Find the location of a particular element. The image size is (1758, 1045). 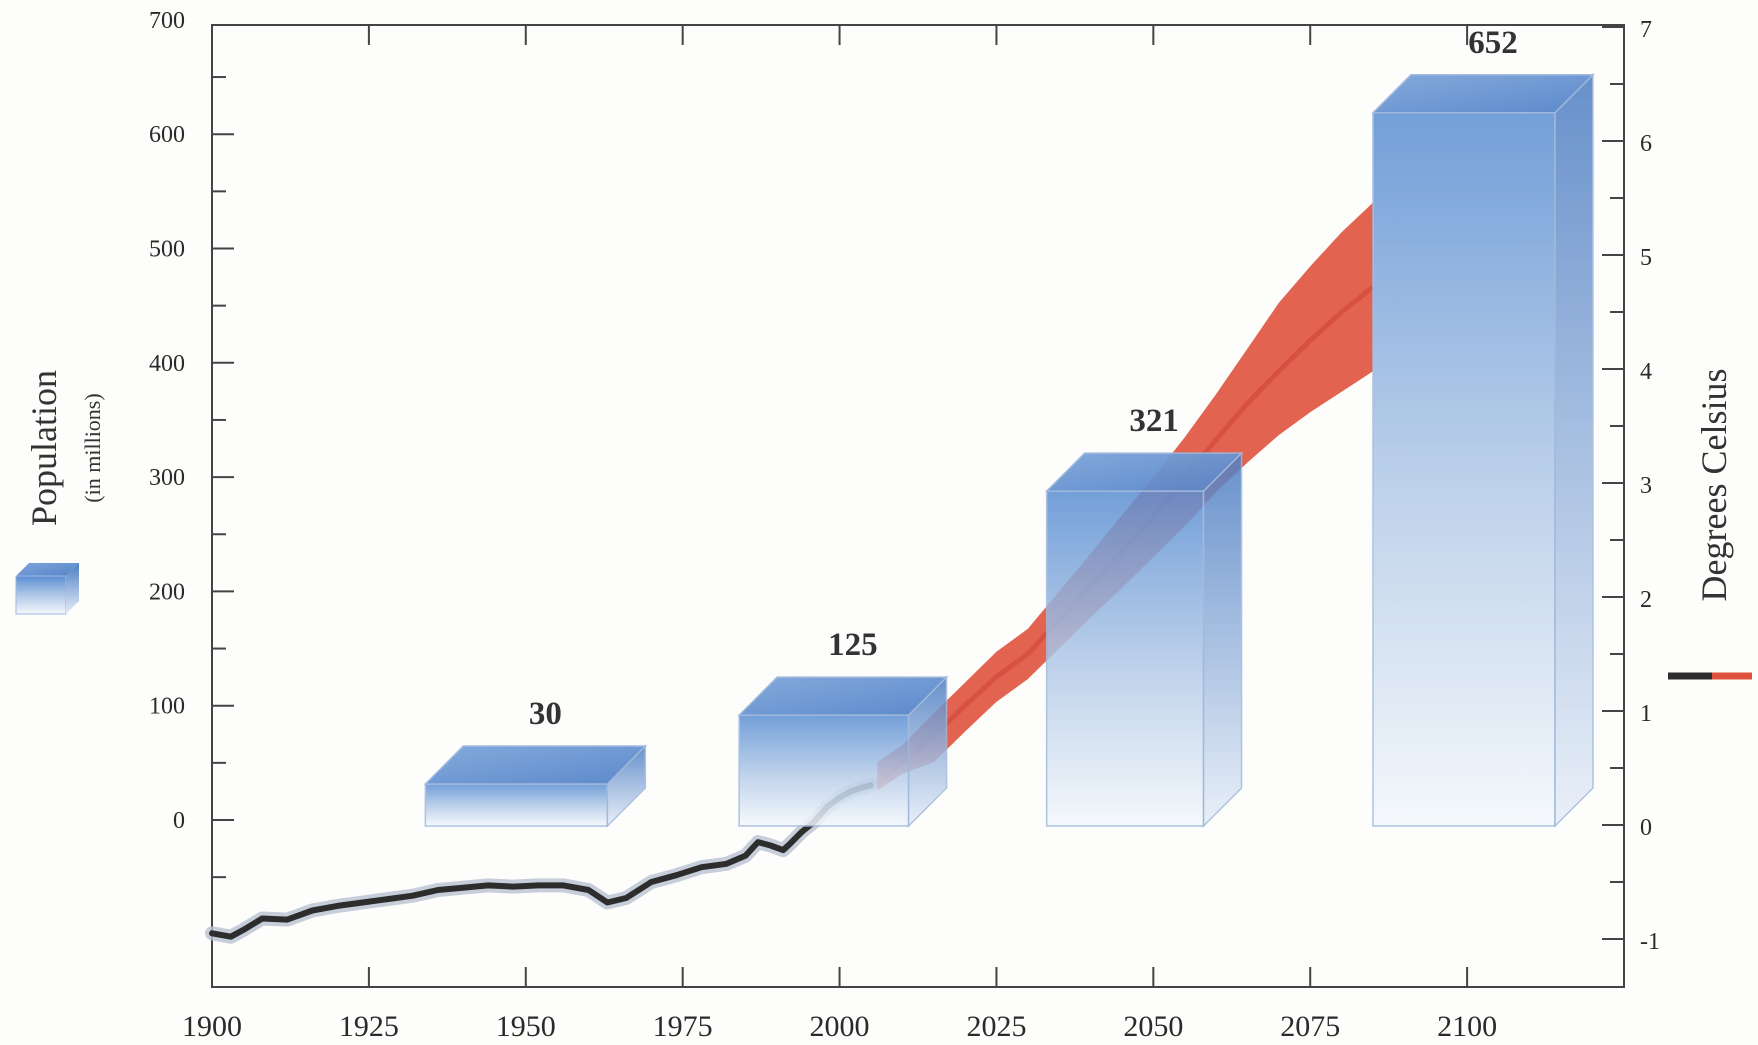

y-right-tick-label: 7 is located at coordinates (1646, 30).